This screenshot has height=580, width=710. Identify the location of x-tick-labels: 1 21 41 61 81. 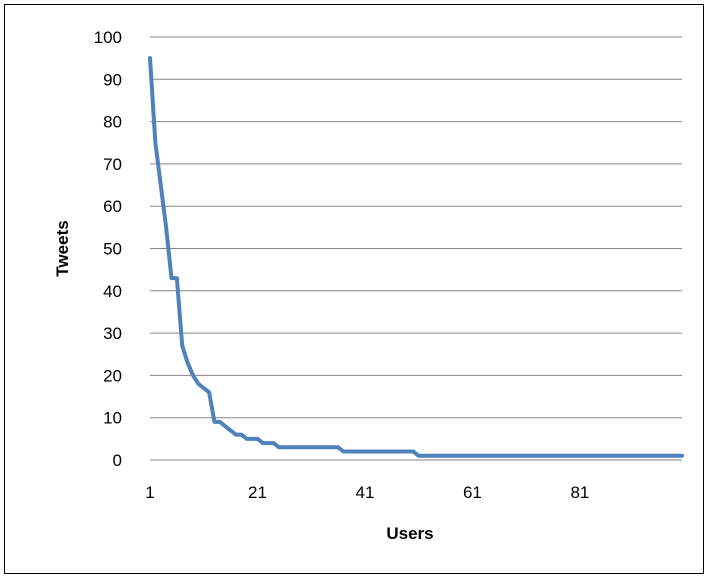
(367, 492).